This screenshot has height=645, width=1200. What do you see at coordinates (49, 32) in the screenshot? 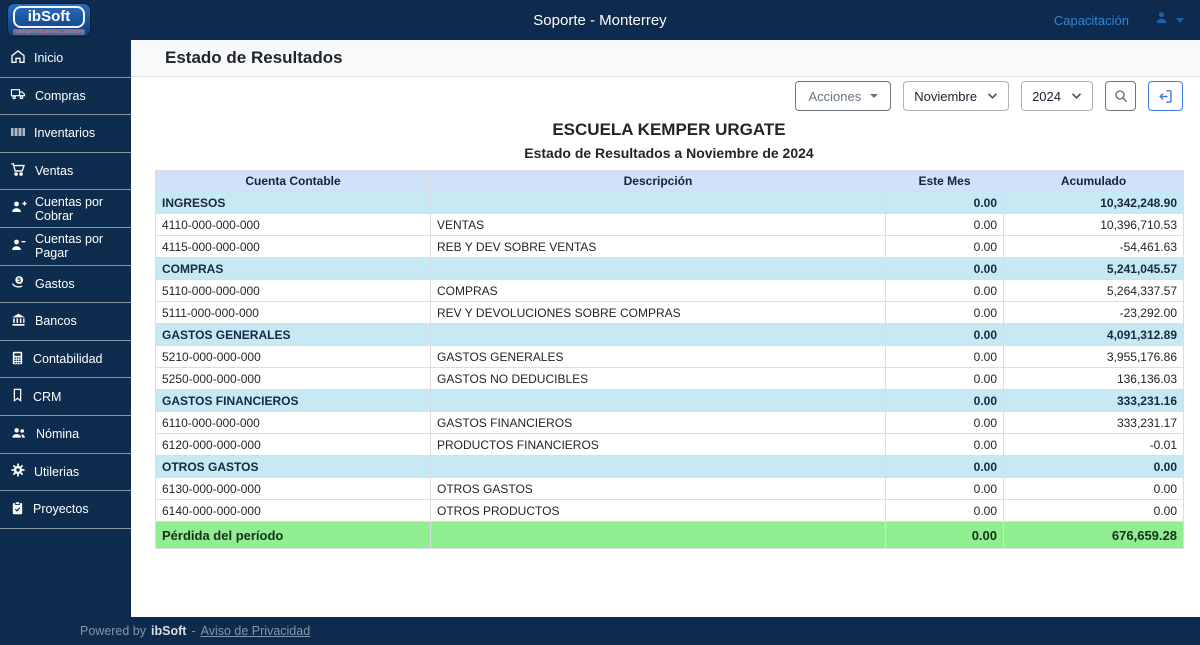
I see `logo-tagline: Intelligent Business Software` at bounding box center [49, 32].